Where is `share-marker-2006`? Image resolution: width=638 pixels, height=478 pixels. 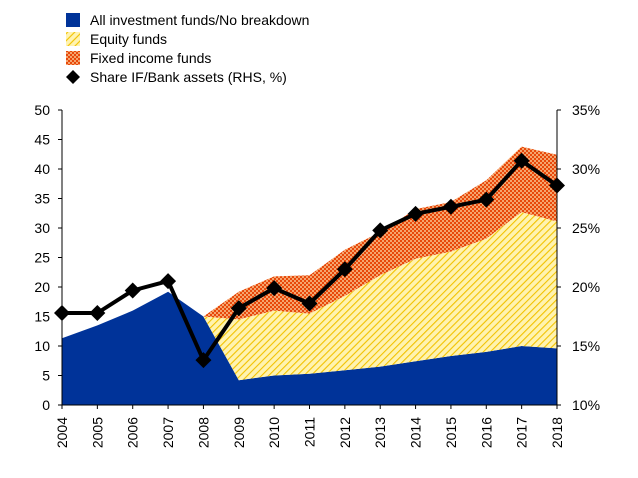 share-marker-2006 is located at coordinates (132, 290).